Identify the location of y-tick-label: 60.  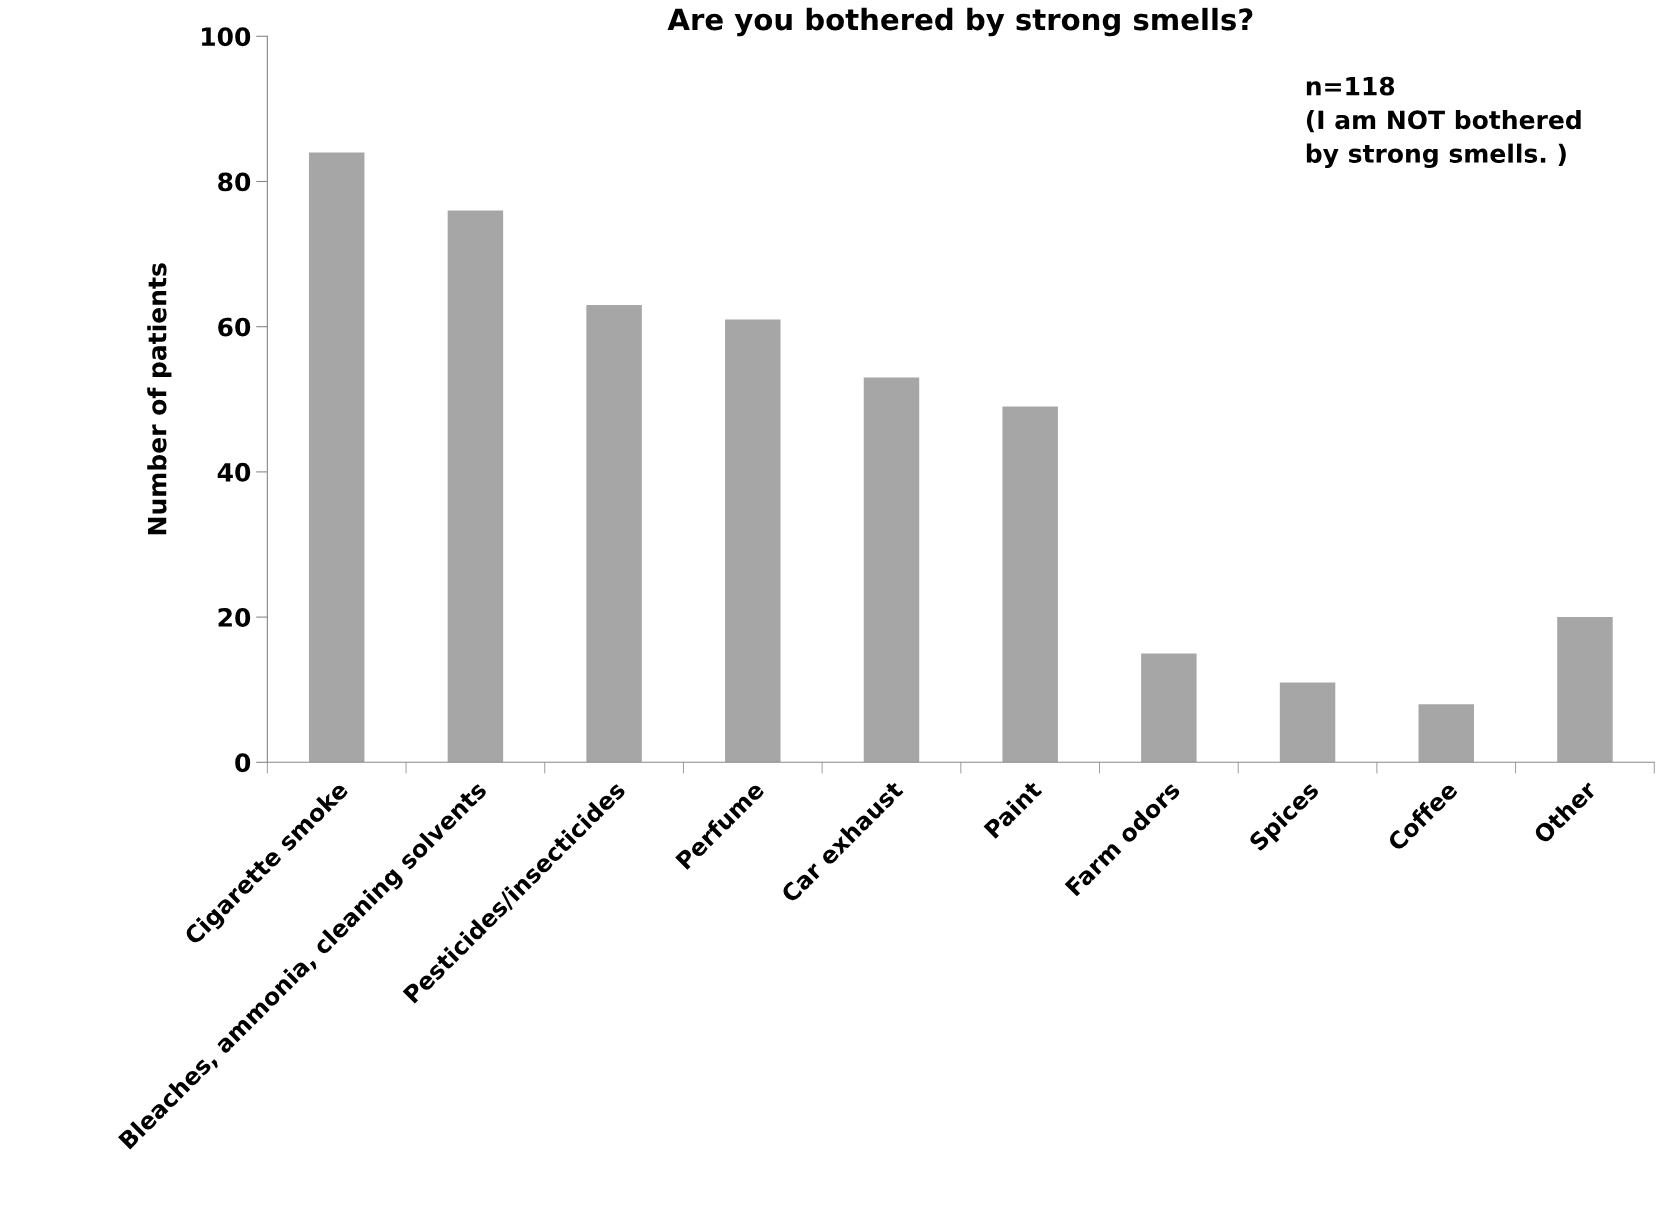
(234, 327).